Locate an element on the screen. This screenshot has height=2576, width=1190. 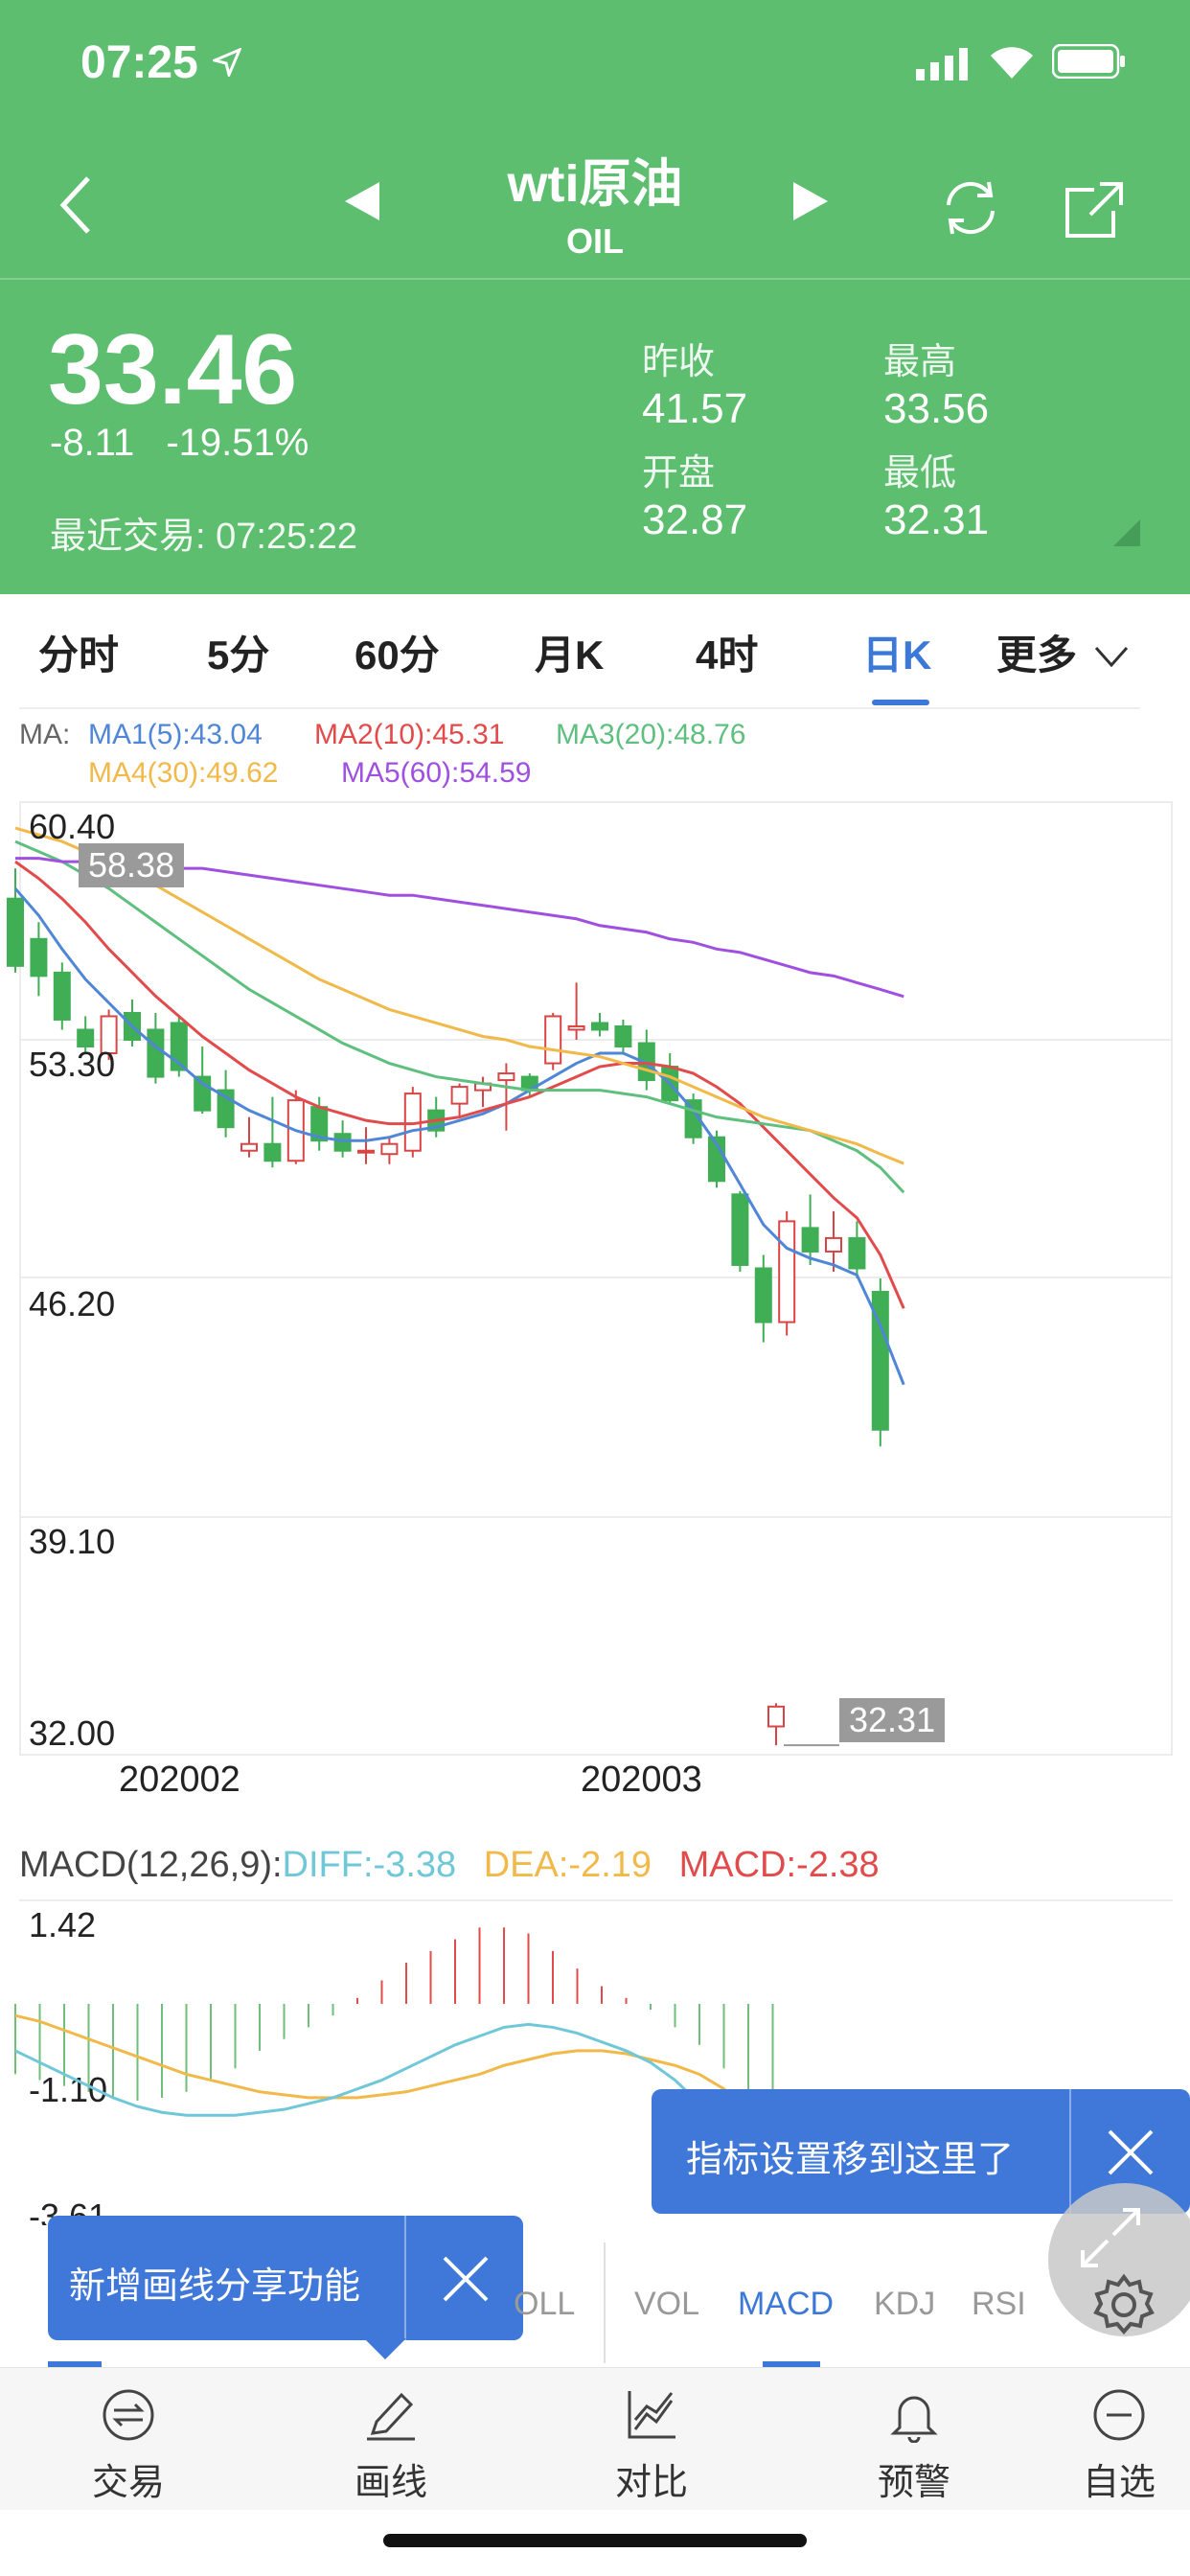
back-icon is located at coordinates (76, 205).